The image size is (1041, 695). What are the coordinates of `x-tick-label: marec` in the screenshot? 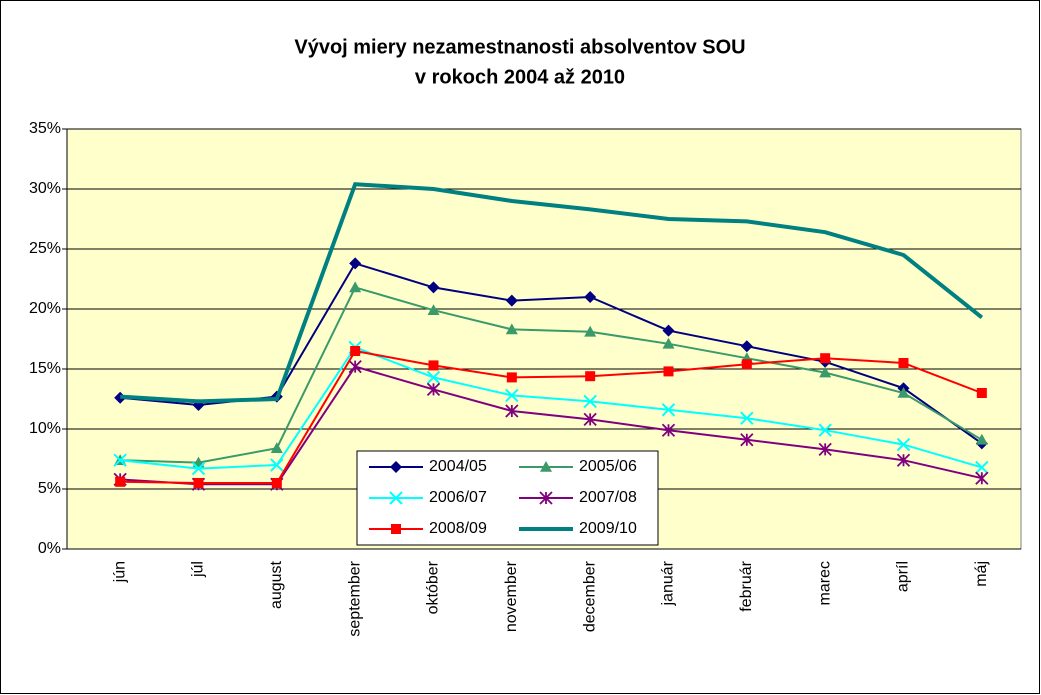 It's located at (824, 583).